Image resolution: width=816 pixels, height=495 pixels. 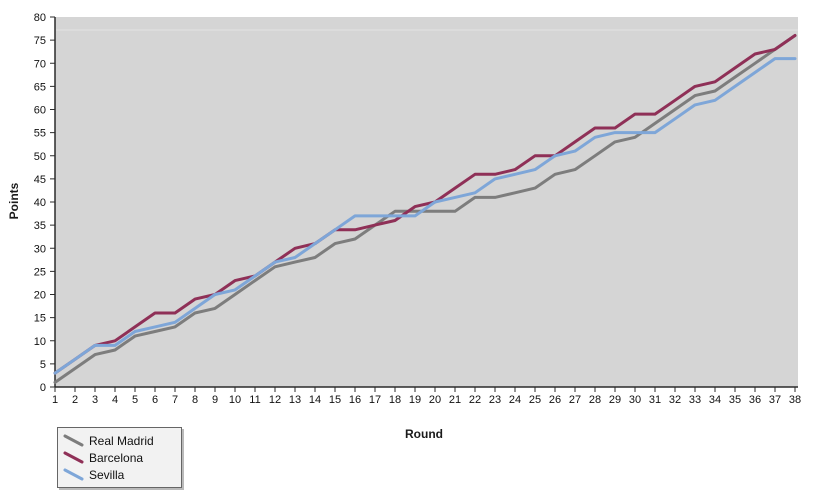 What do you see at coordinates (40, 111) in the screenshot?
I see `y-tick-label: 60` at bounding box center [40, 111].